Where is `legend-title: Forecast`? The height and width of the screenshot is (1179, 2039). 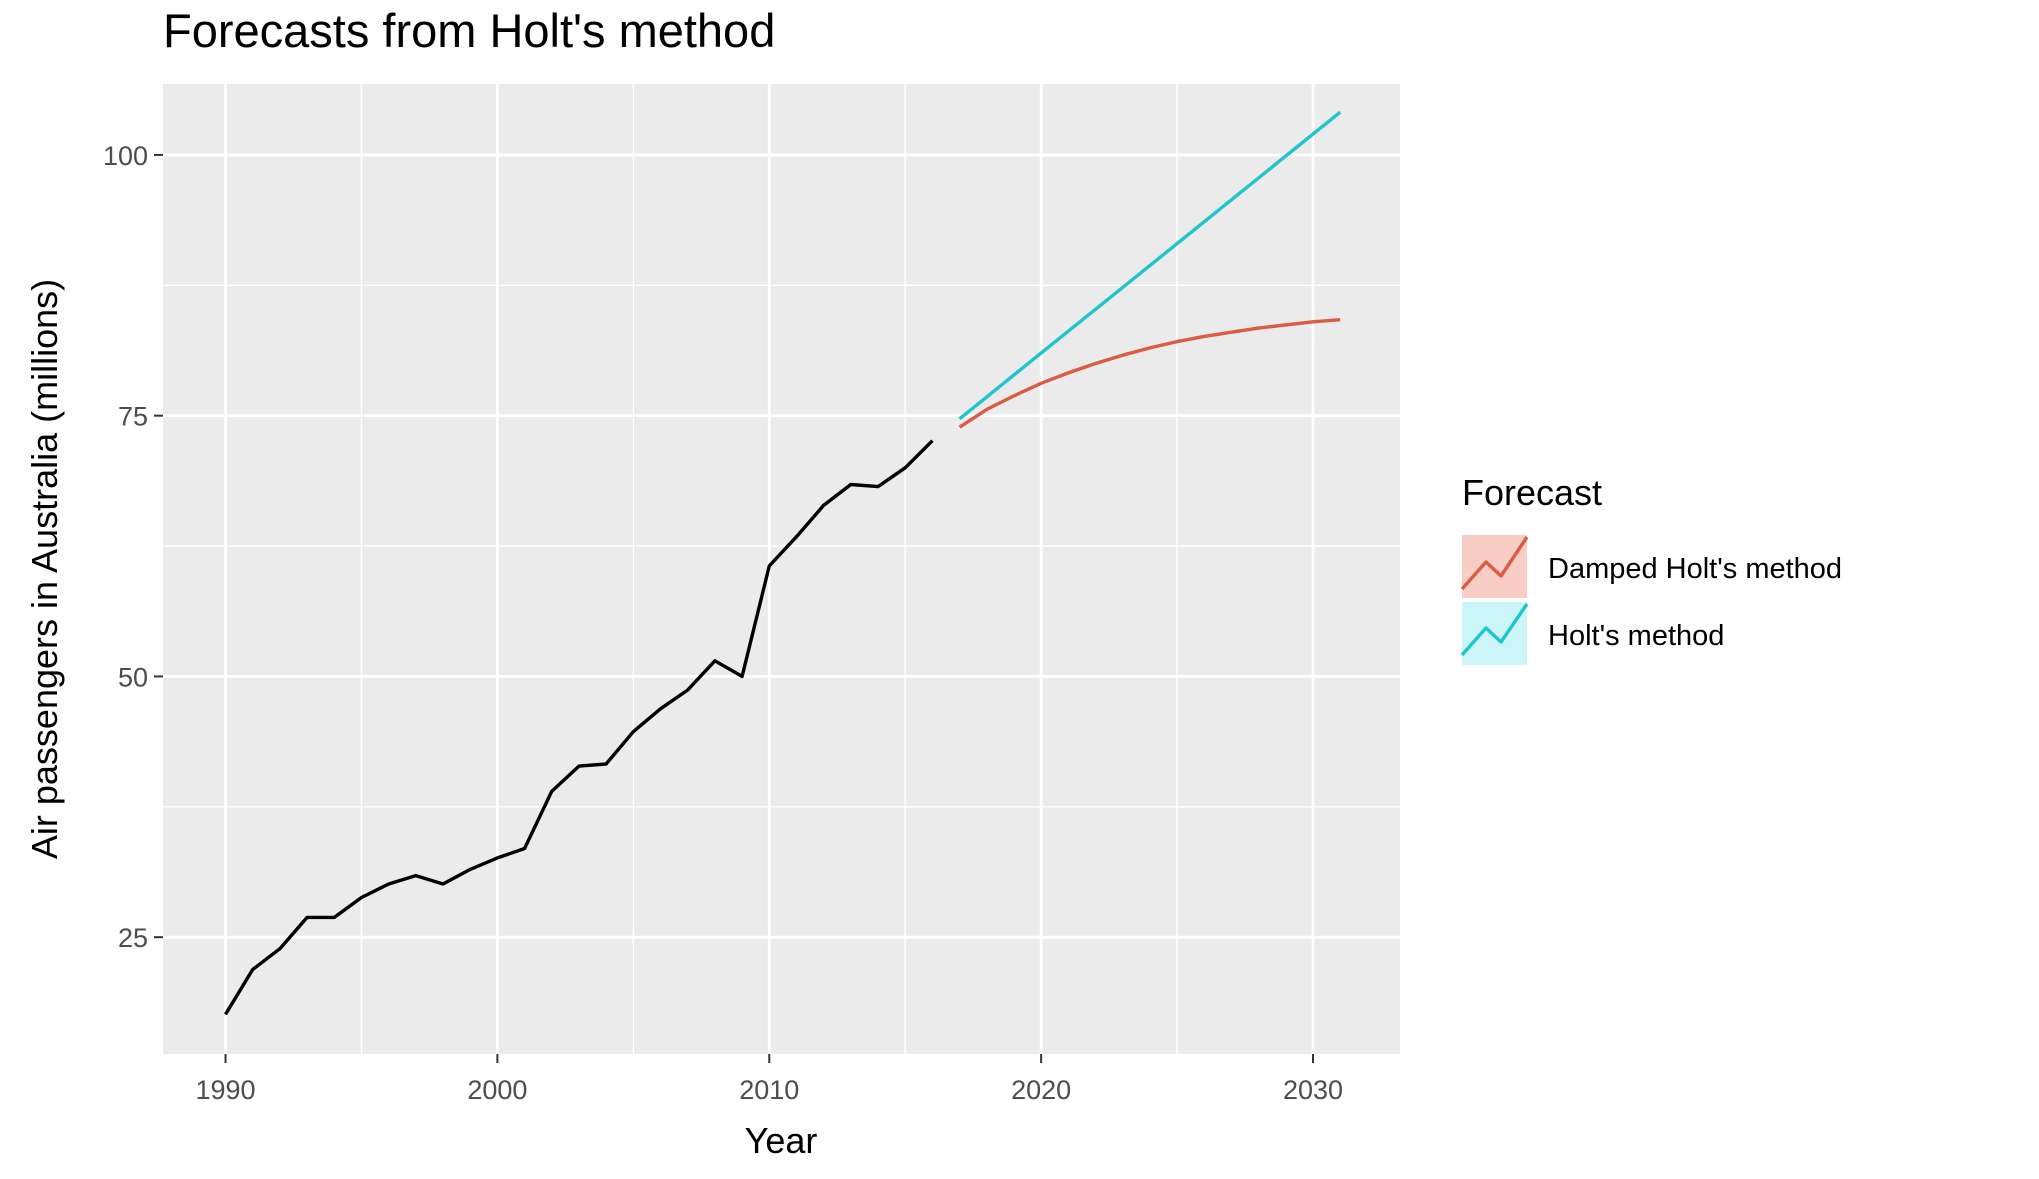 legend-title: Forecast is located at coordinates (1532, 492).